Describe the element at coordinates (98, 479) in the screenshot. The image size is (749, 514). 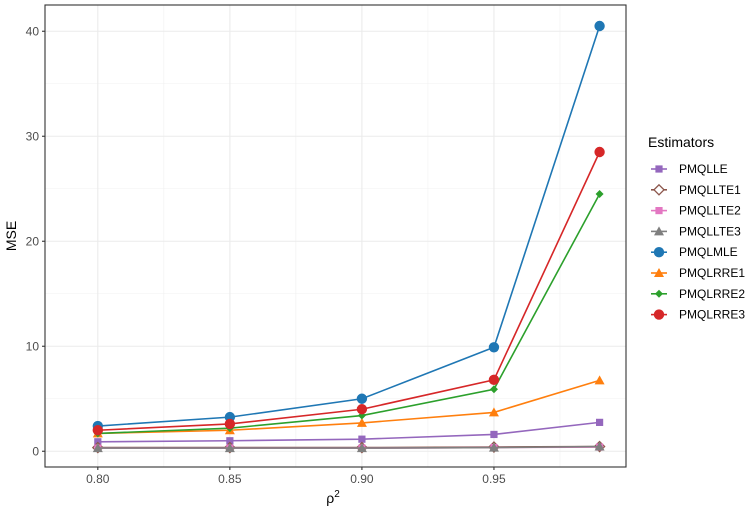
I see `x-tick-label: 0.80` at that location.